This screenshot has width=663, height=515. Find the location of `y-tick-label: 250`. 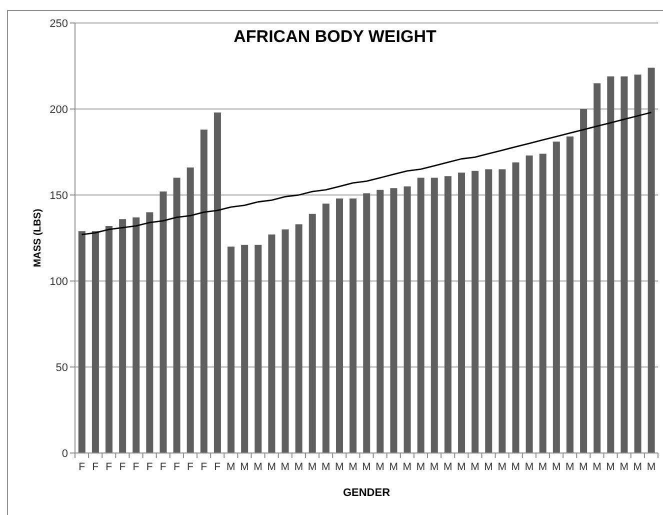

y-tick-label: 250 is located at coordinates (59, 24).